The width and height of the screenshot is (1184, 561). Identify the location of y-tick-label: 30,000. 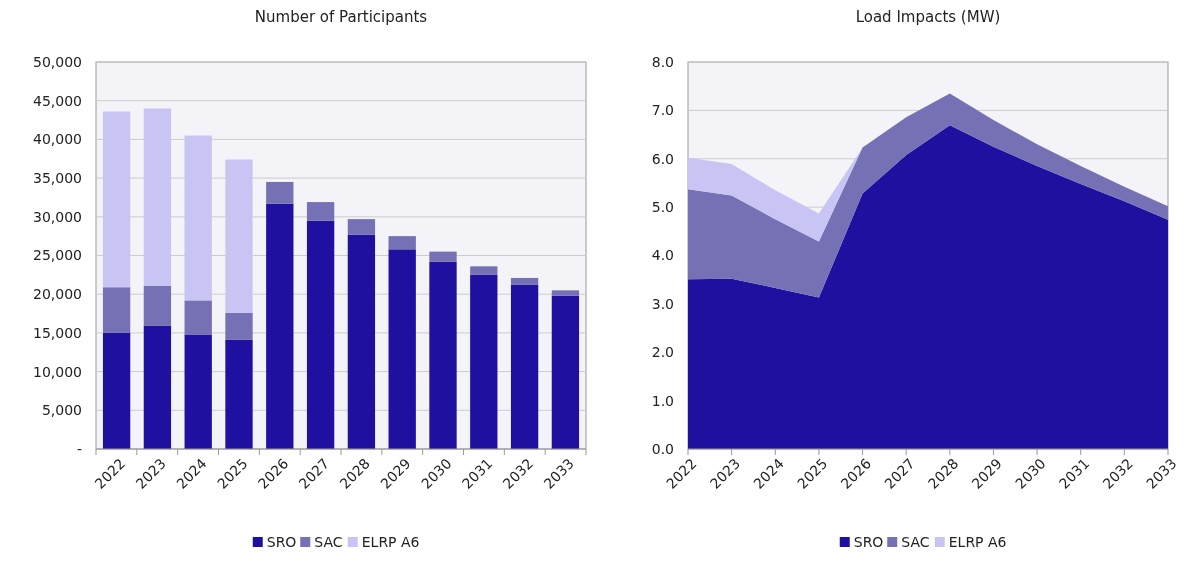
(57, 216).